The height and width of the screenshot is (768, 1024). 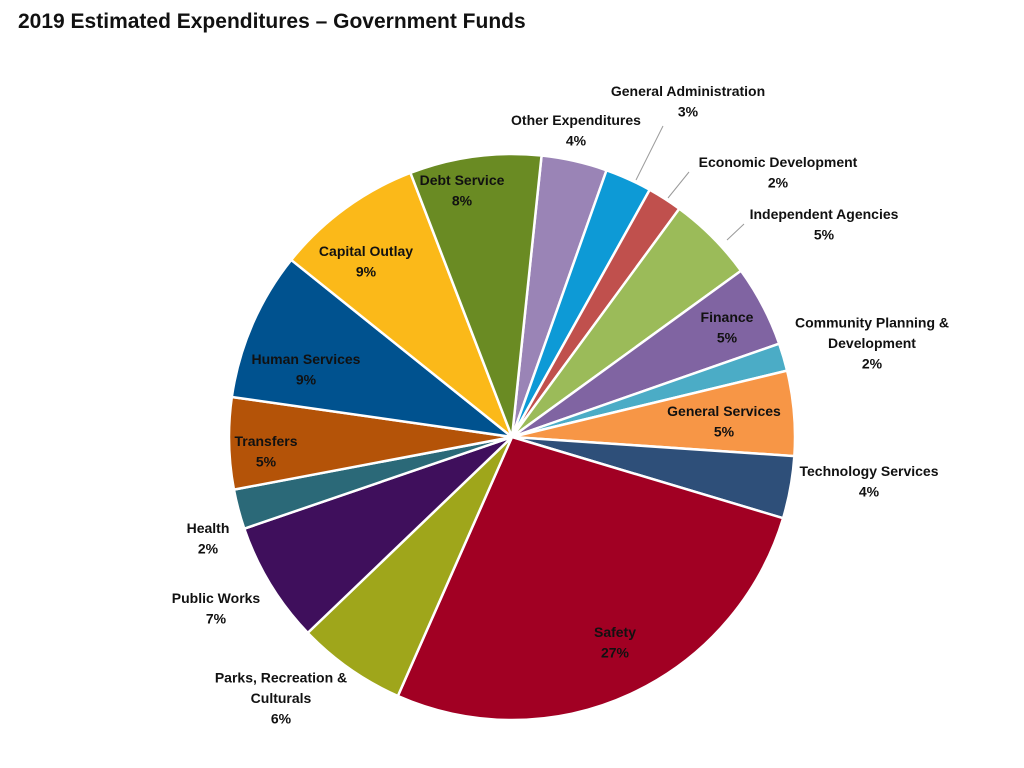 I want to click on slice-name: Development, so click(x=872, y=343).